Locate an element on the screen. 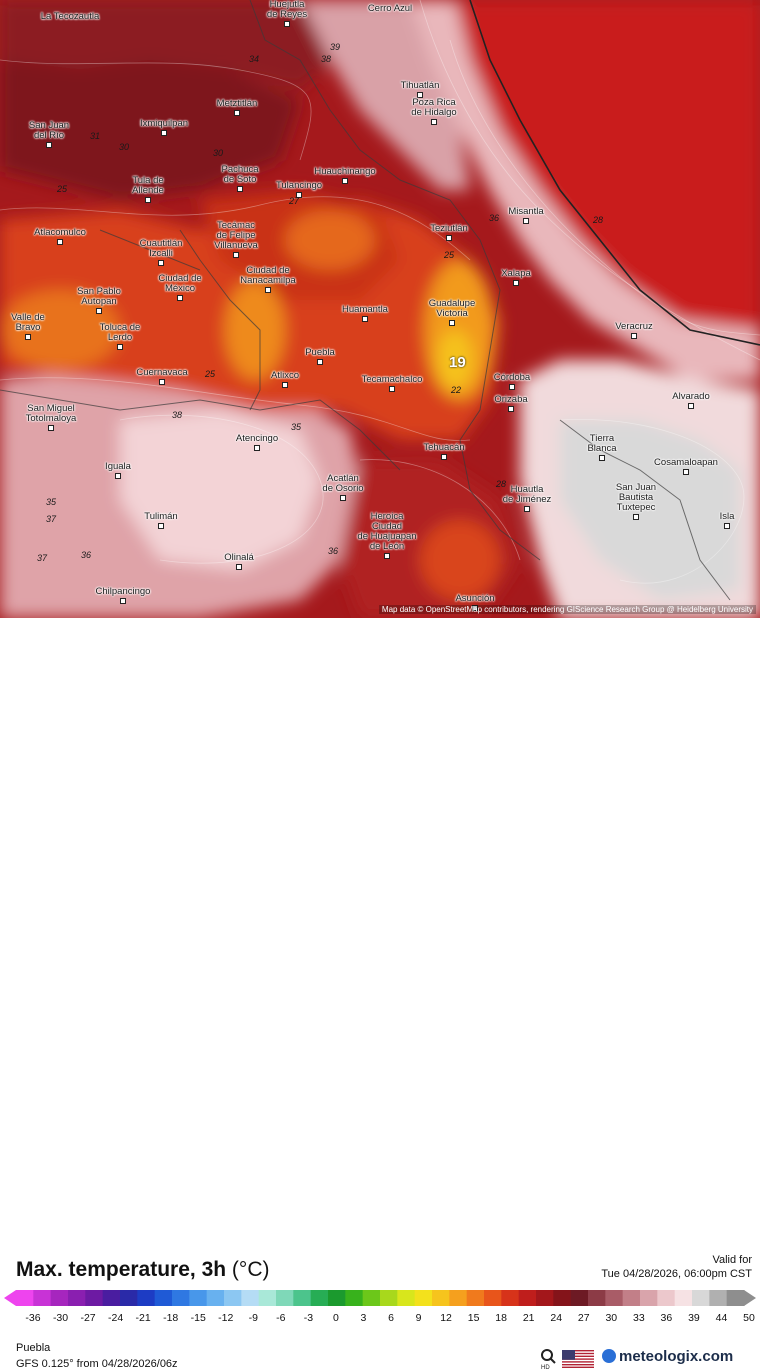 This screenshot has width=760, height=1370. city-label: La Tecozautla is located at coordinates (70, 16).